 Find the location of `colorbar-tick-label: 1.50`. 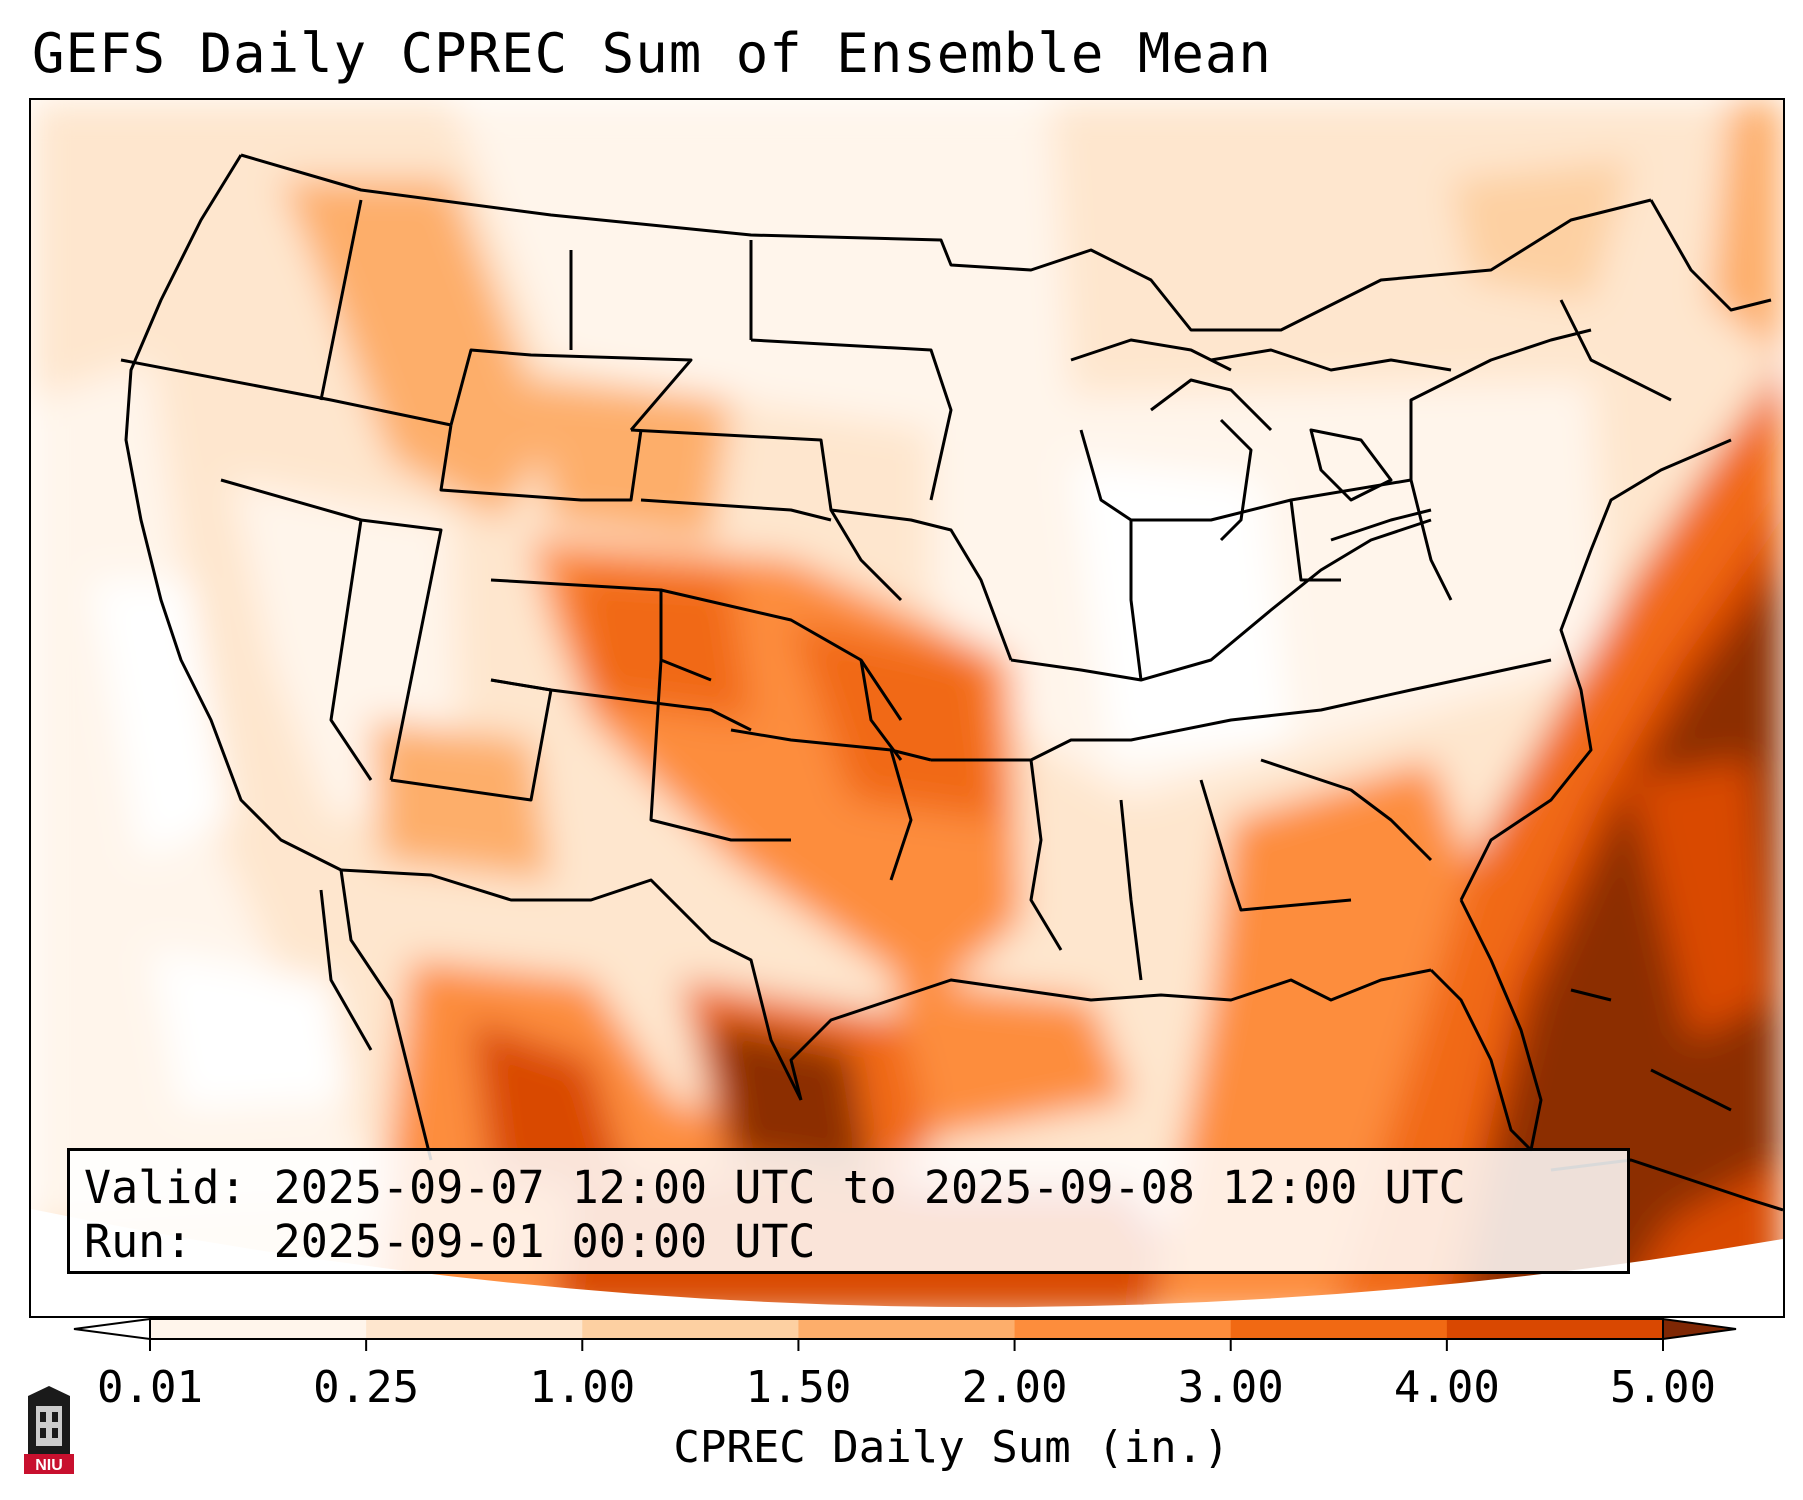

colorbar-tick-label: 1.50 is located at coordinates (798, 1387).